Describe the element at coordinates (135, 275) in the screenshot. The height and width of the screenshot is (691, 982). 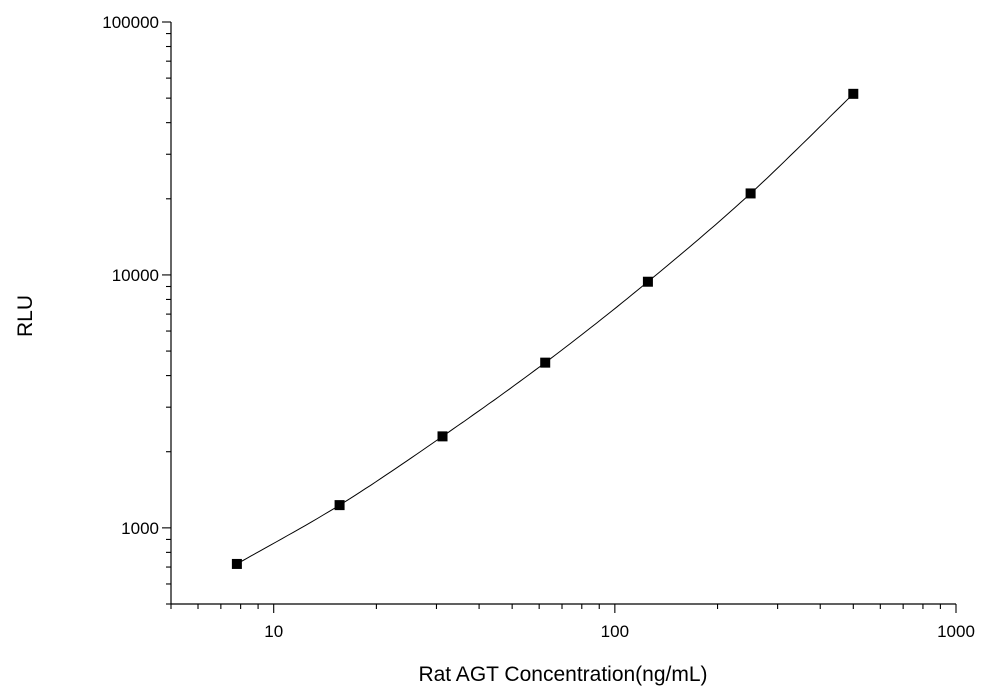
I see `y-tick-label: 10000` at that location.